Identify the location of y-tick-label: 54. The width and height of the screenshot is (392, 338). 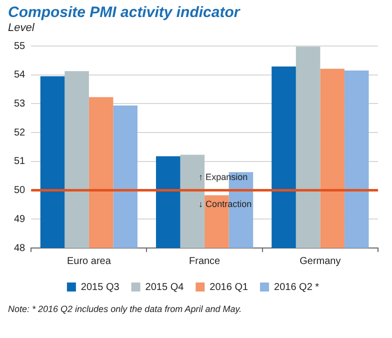
(20, 75).